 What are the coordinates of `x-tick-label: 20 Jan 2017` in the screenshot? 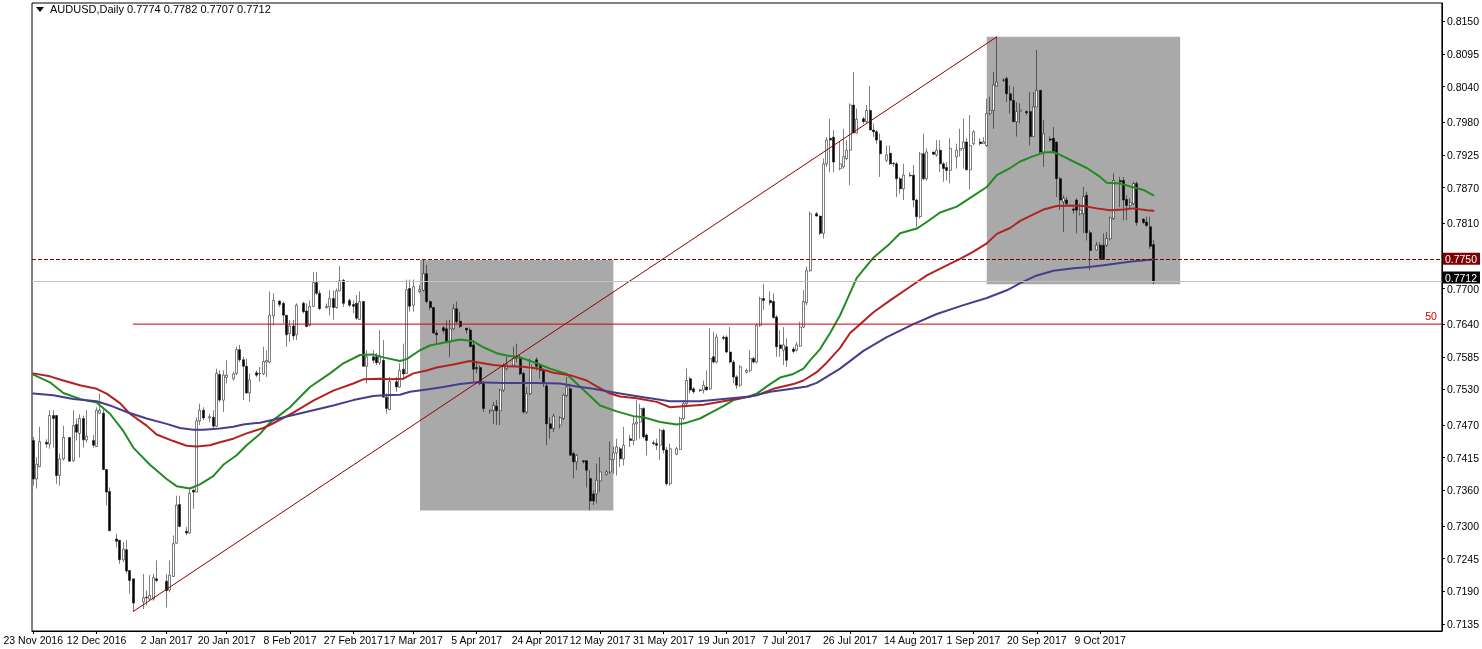 It's located at (226, 639).